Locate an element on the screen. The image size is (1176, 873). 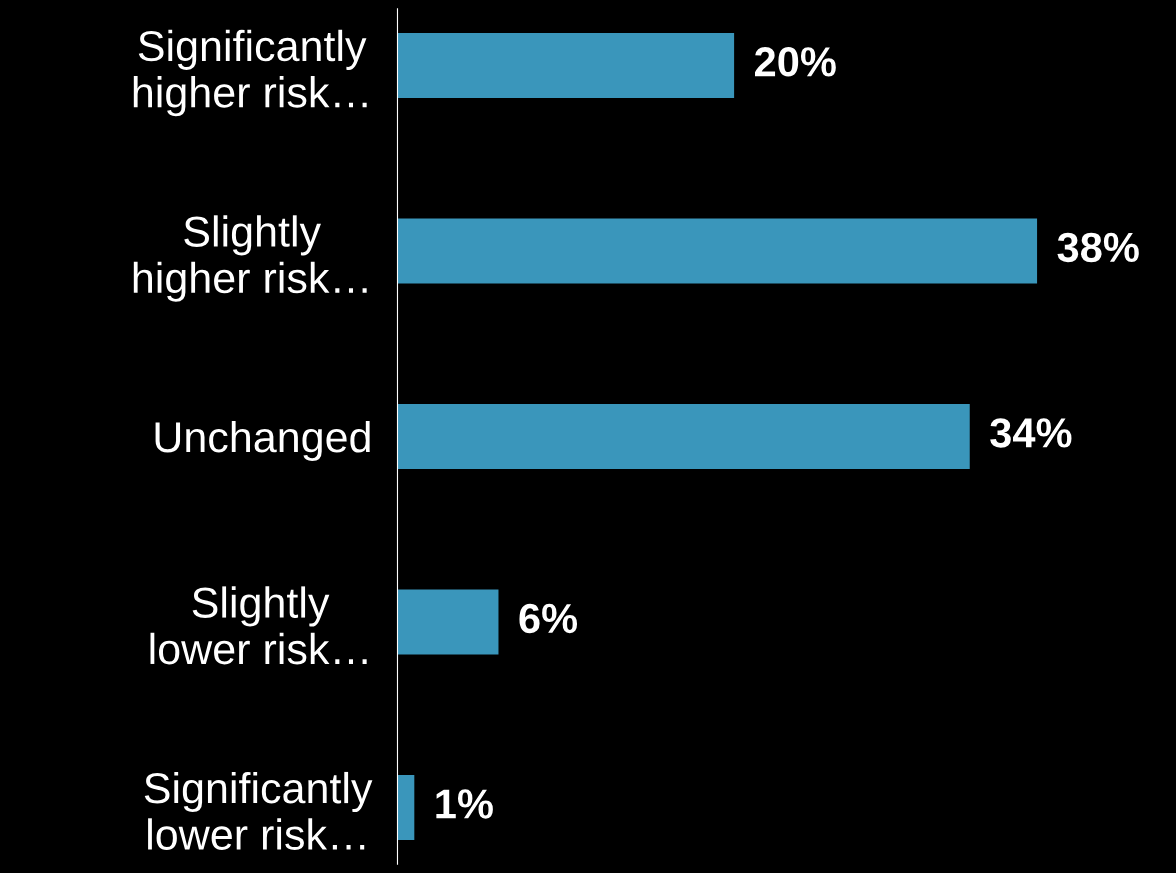
data-label: 1% is located at coordinates (464, 804).